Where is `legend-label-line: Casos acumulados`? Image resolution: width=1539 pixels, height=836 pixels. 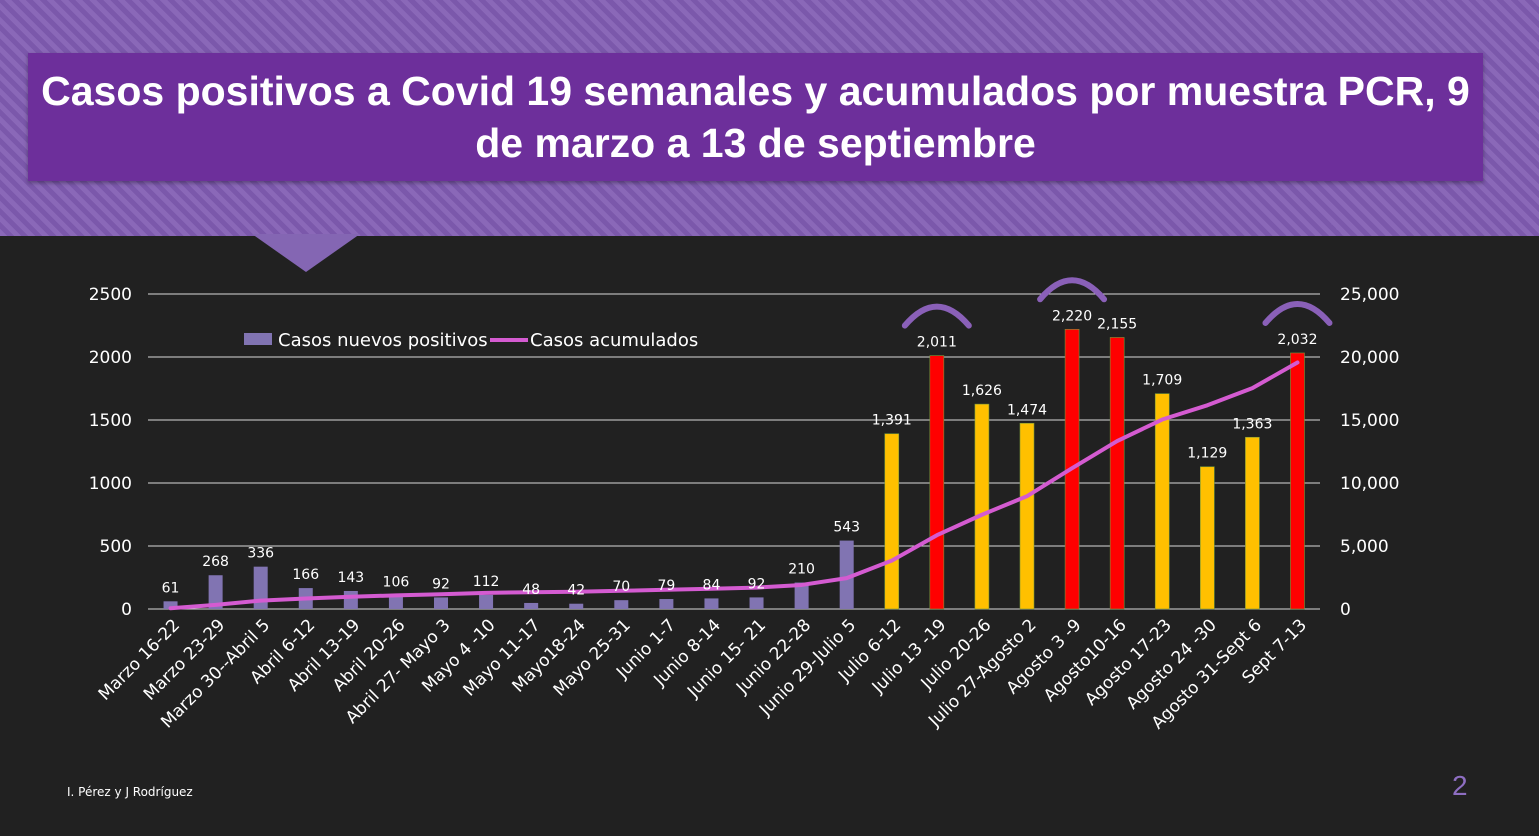 legend-label-line: Casos acumulados is located at coordinates (614, 340).